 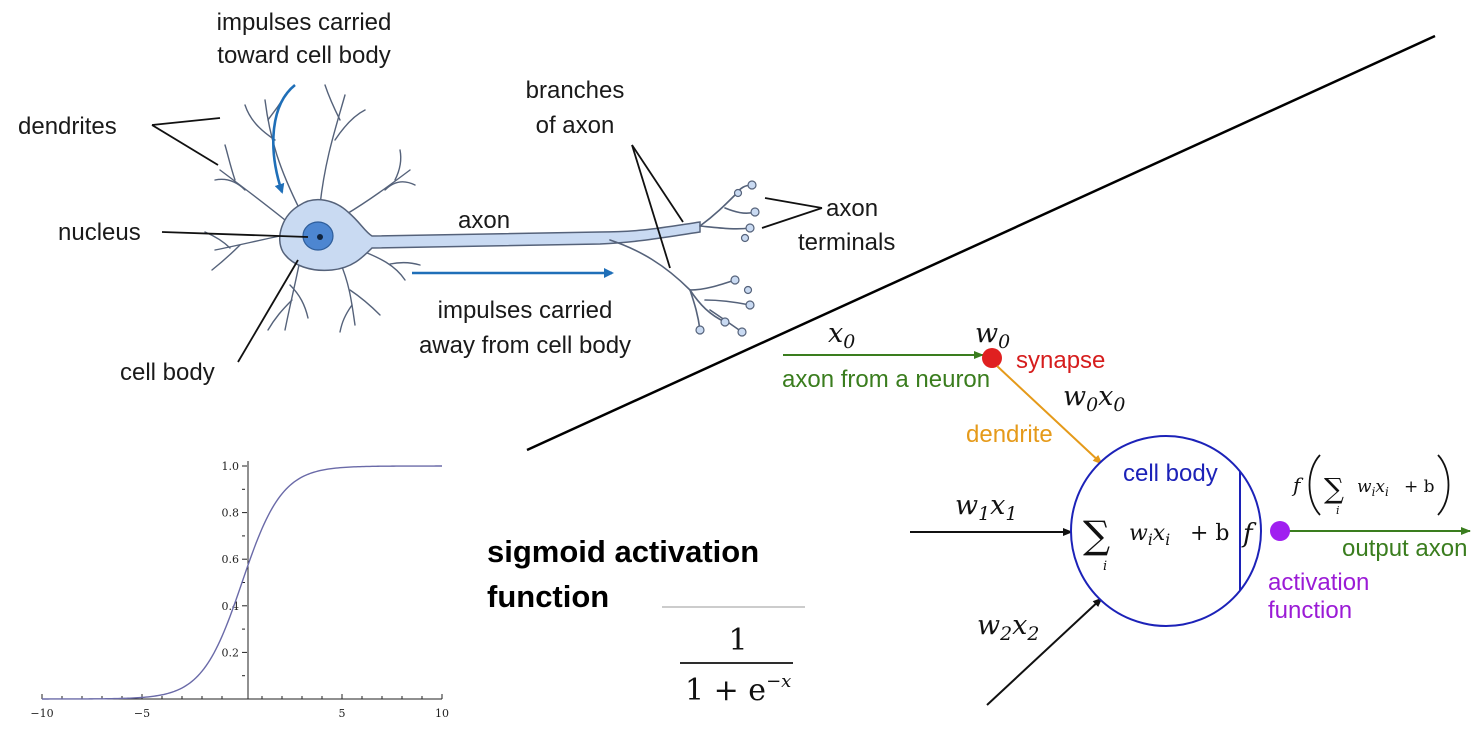 I want to click on impulses-out-label-2: away from cell body, so click(x=525, y=345).